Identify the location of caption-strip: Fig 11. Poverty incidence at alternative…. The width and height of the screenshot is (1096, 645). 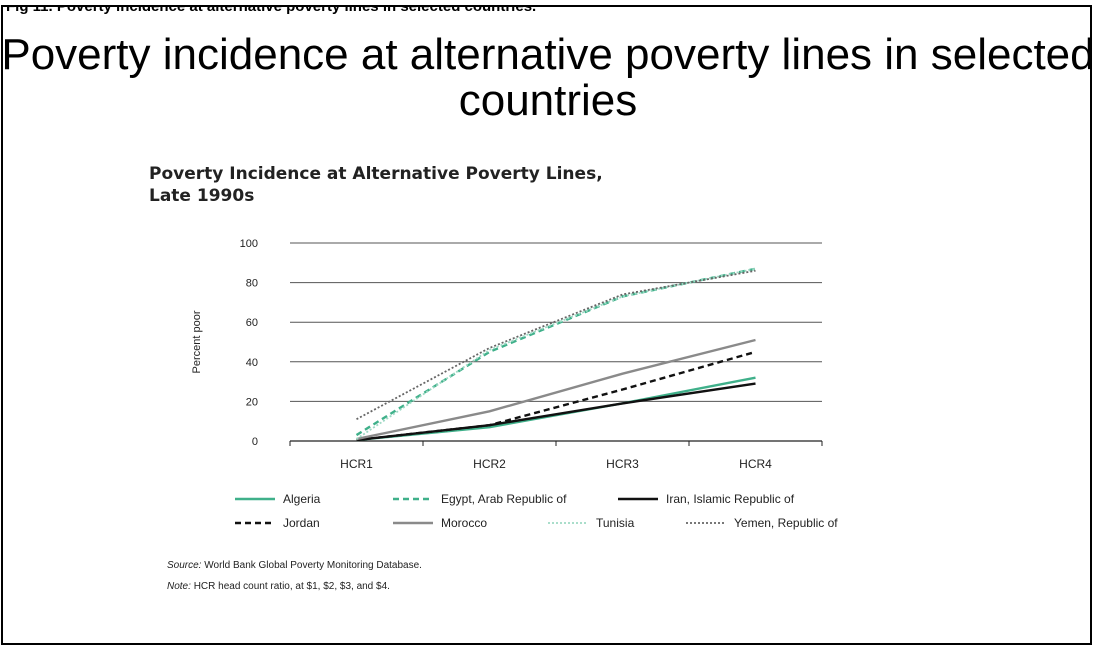
(271, 7).